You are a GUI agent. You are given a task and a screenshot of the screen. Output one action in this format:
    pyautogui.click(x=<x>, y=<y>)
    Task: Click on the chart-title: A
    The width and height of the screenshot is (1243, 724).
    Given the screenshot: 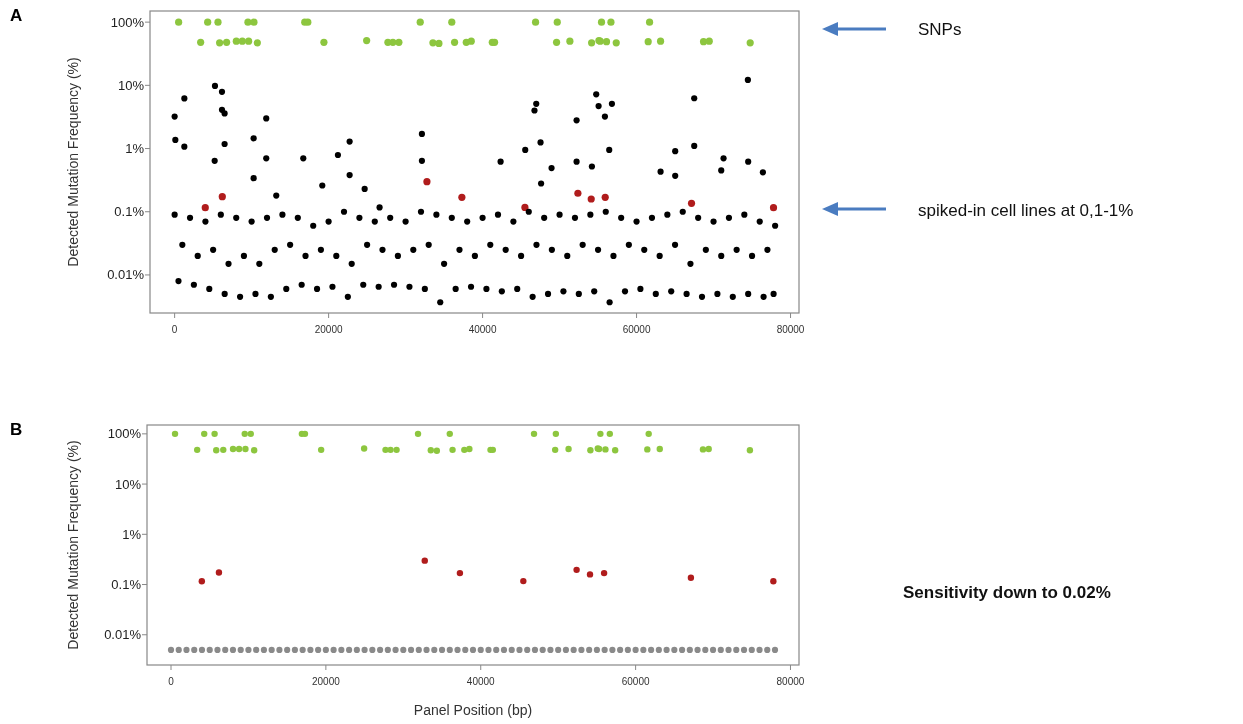 What is the action you would take?
    pyautogui.click(x=16, y=15)
    